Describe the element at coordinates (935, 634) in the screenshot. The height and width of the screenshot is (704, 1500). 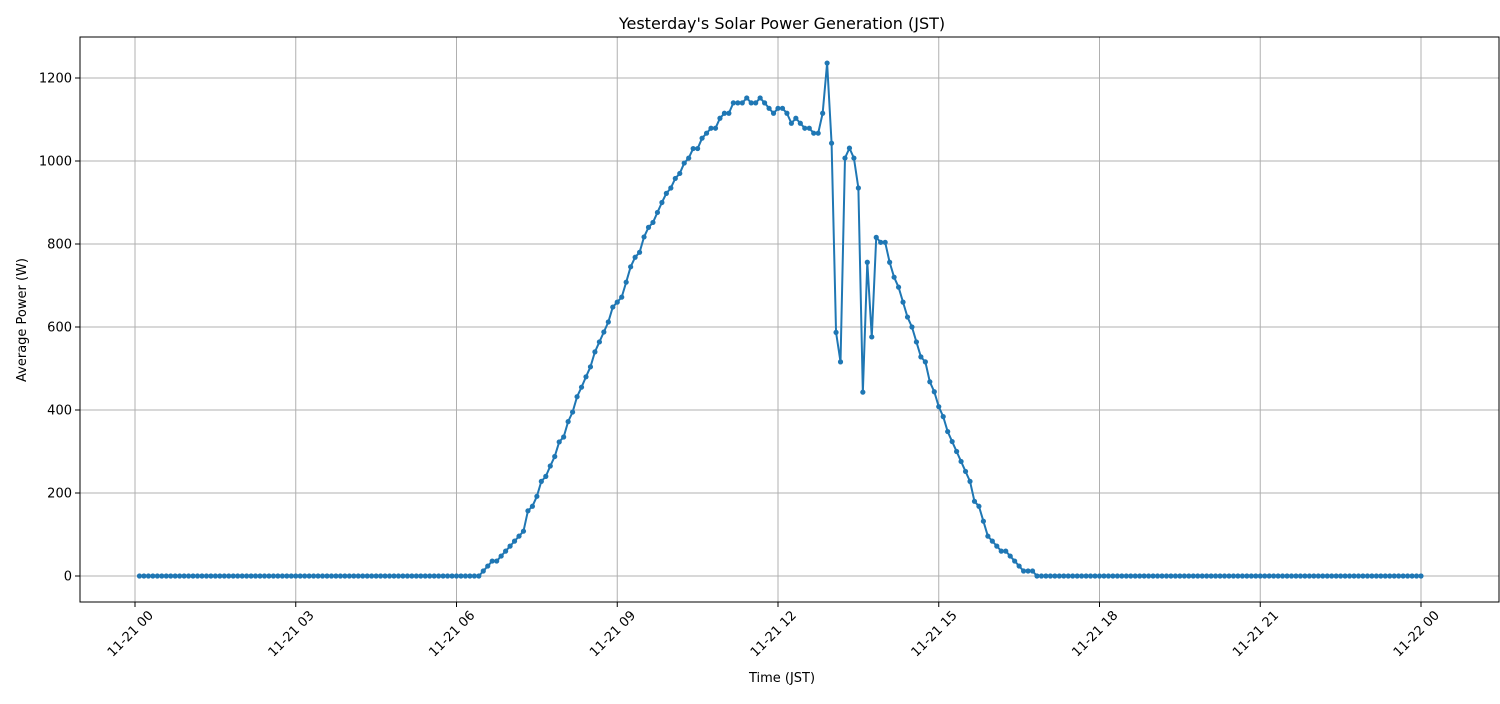
I see `x-tick-label: 11-21 15` at that location.